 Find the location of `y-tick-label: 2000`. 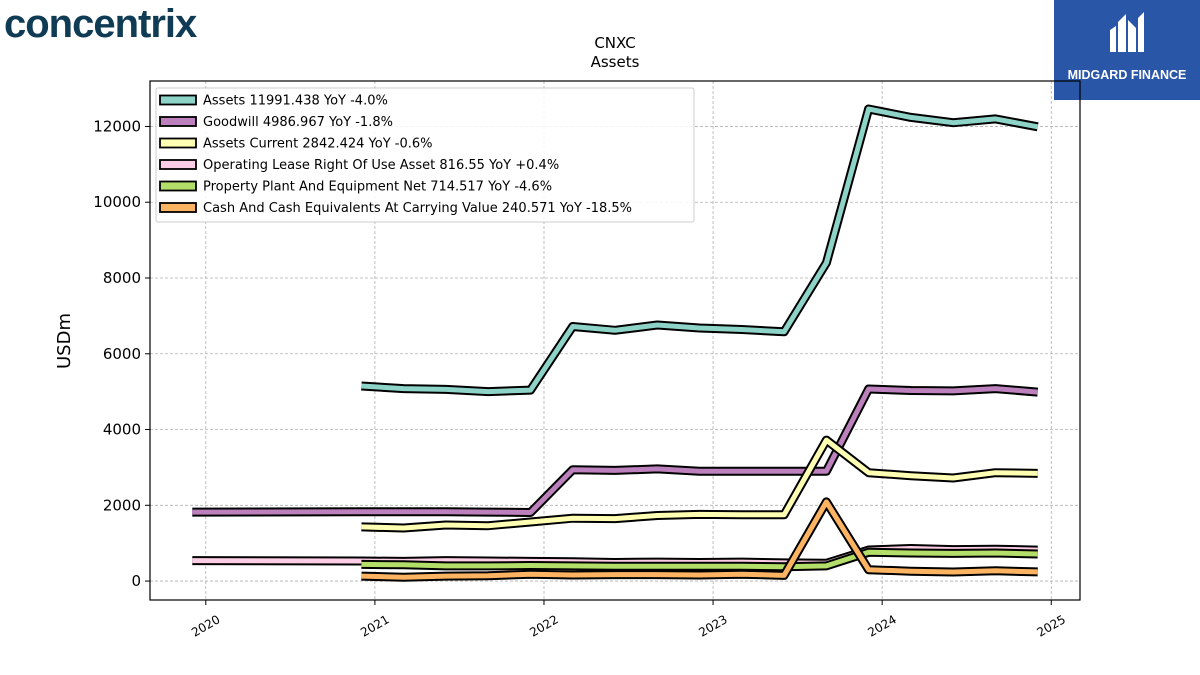

y-tick-label: 2000 is located at coordinates (122, 505).